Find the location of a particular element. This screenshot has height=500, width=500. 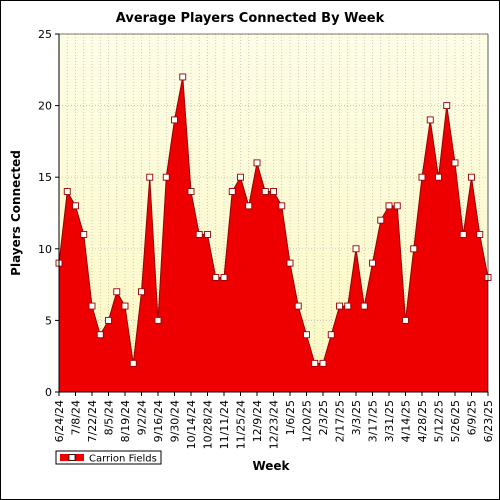

legend-label: Carrion Fields is located at coordinates (123, 459).